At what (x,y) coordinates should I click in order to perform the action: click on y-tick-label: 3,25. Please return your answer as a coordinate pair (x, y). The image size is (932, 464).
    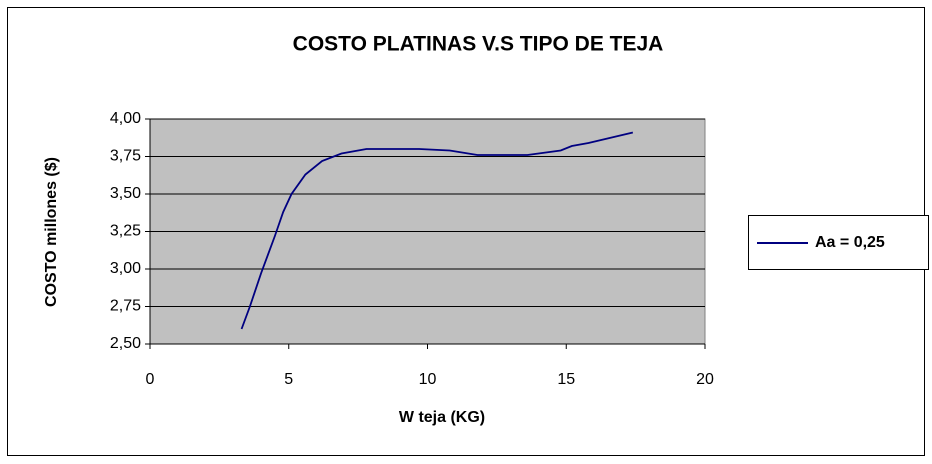
    Looking at the image, I should click on (125, 231).